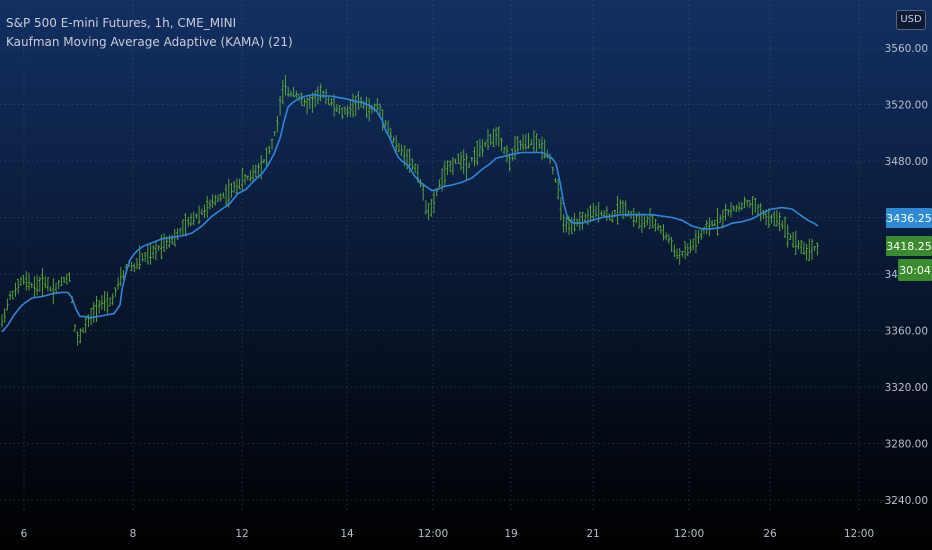  What do you see at coordinates (121, 23) in the screenshot?
I see `symbol-title: S&P 500 E-mini Futures, 1h, CME_MINI` at bounding box center [121, 23].